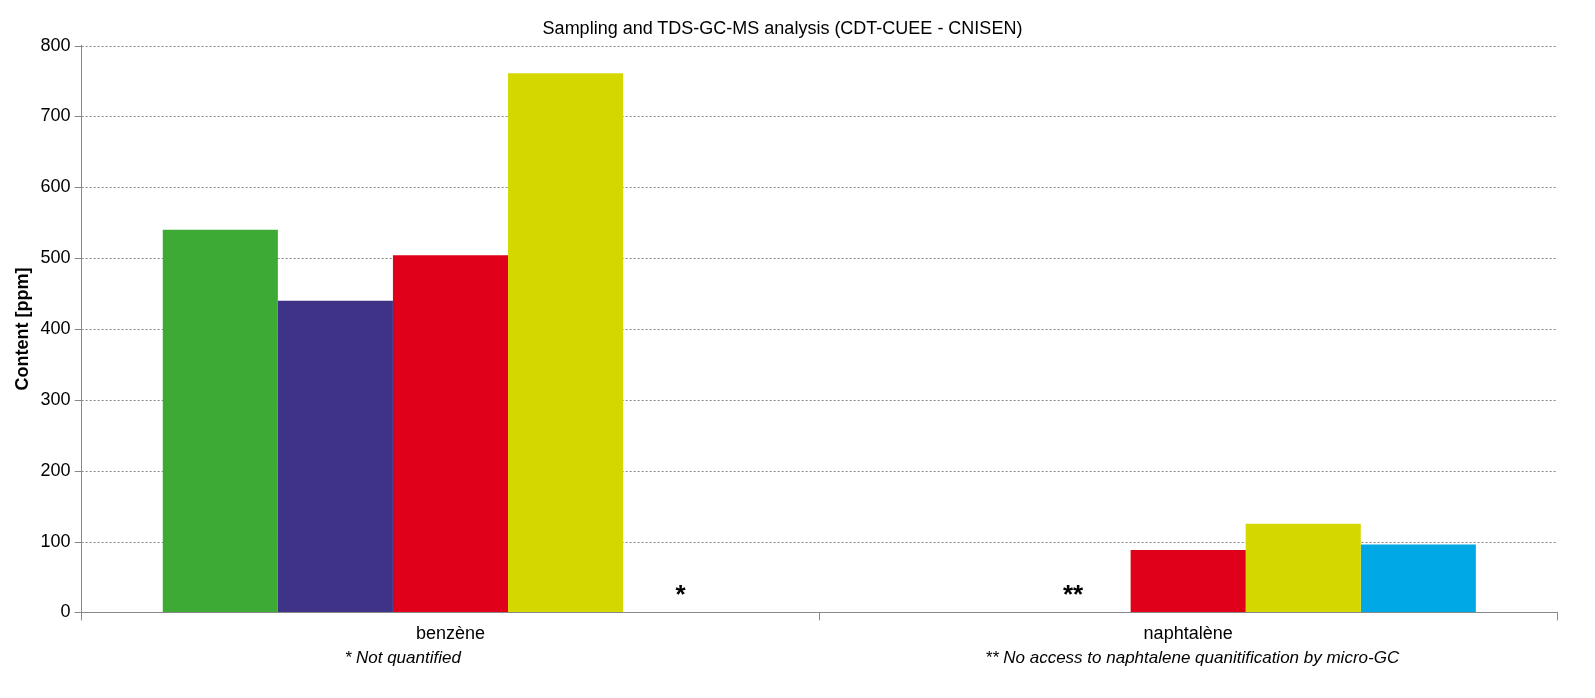 The width and height of the screenshot is (1595, 698). Describe the element at coordinates (21, 329) in the screenshot. I see `y-axis-title: Content [ppm]` at that location.